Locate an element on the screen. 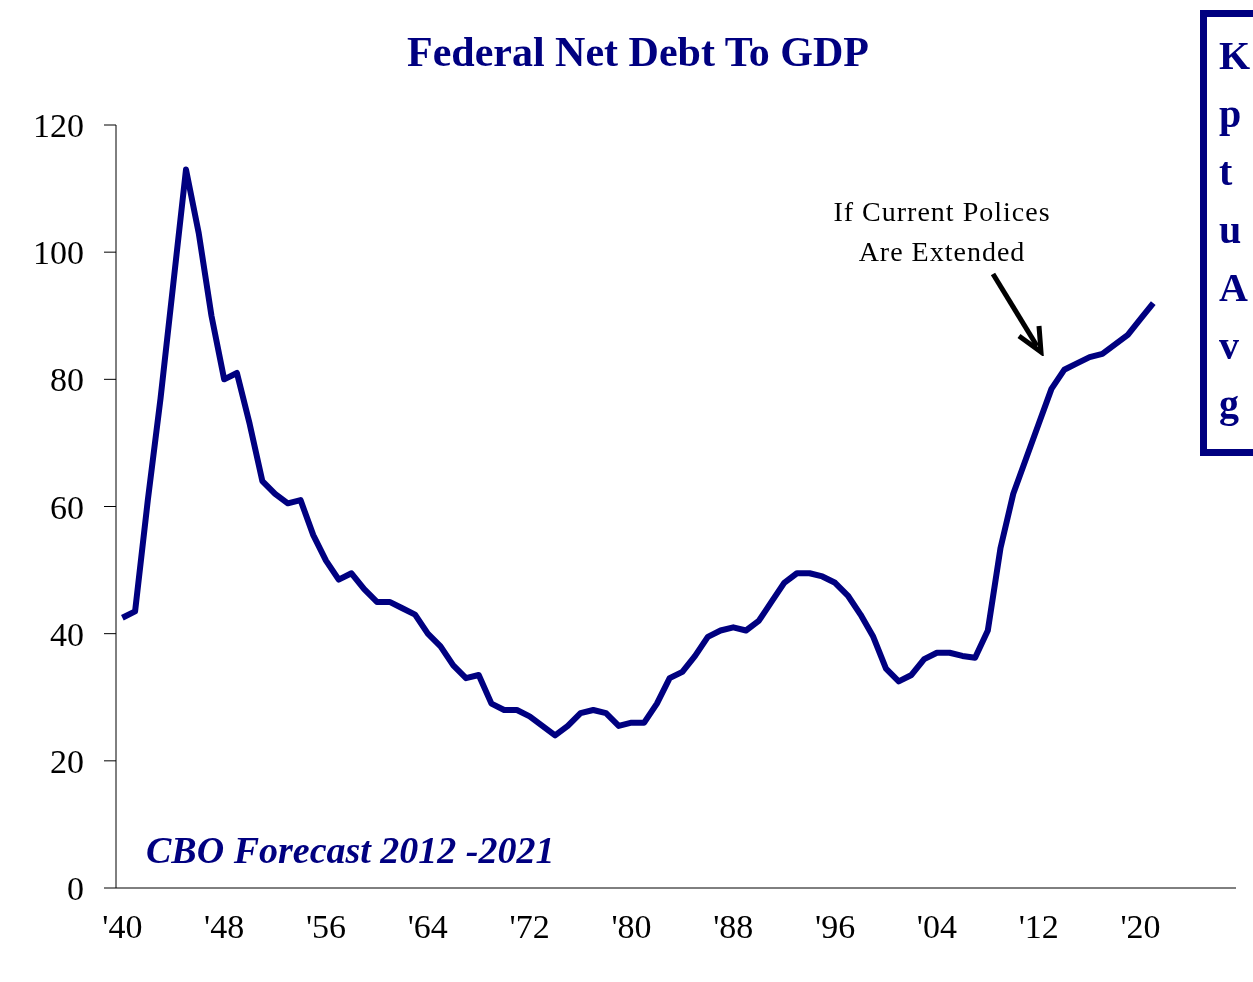 This screenshot has height=982, width=1253. y-tick-label: 0 is located at coordinates (75, 889).